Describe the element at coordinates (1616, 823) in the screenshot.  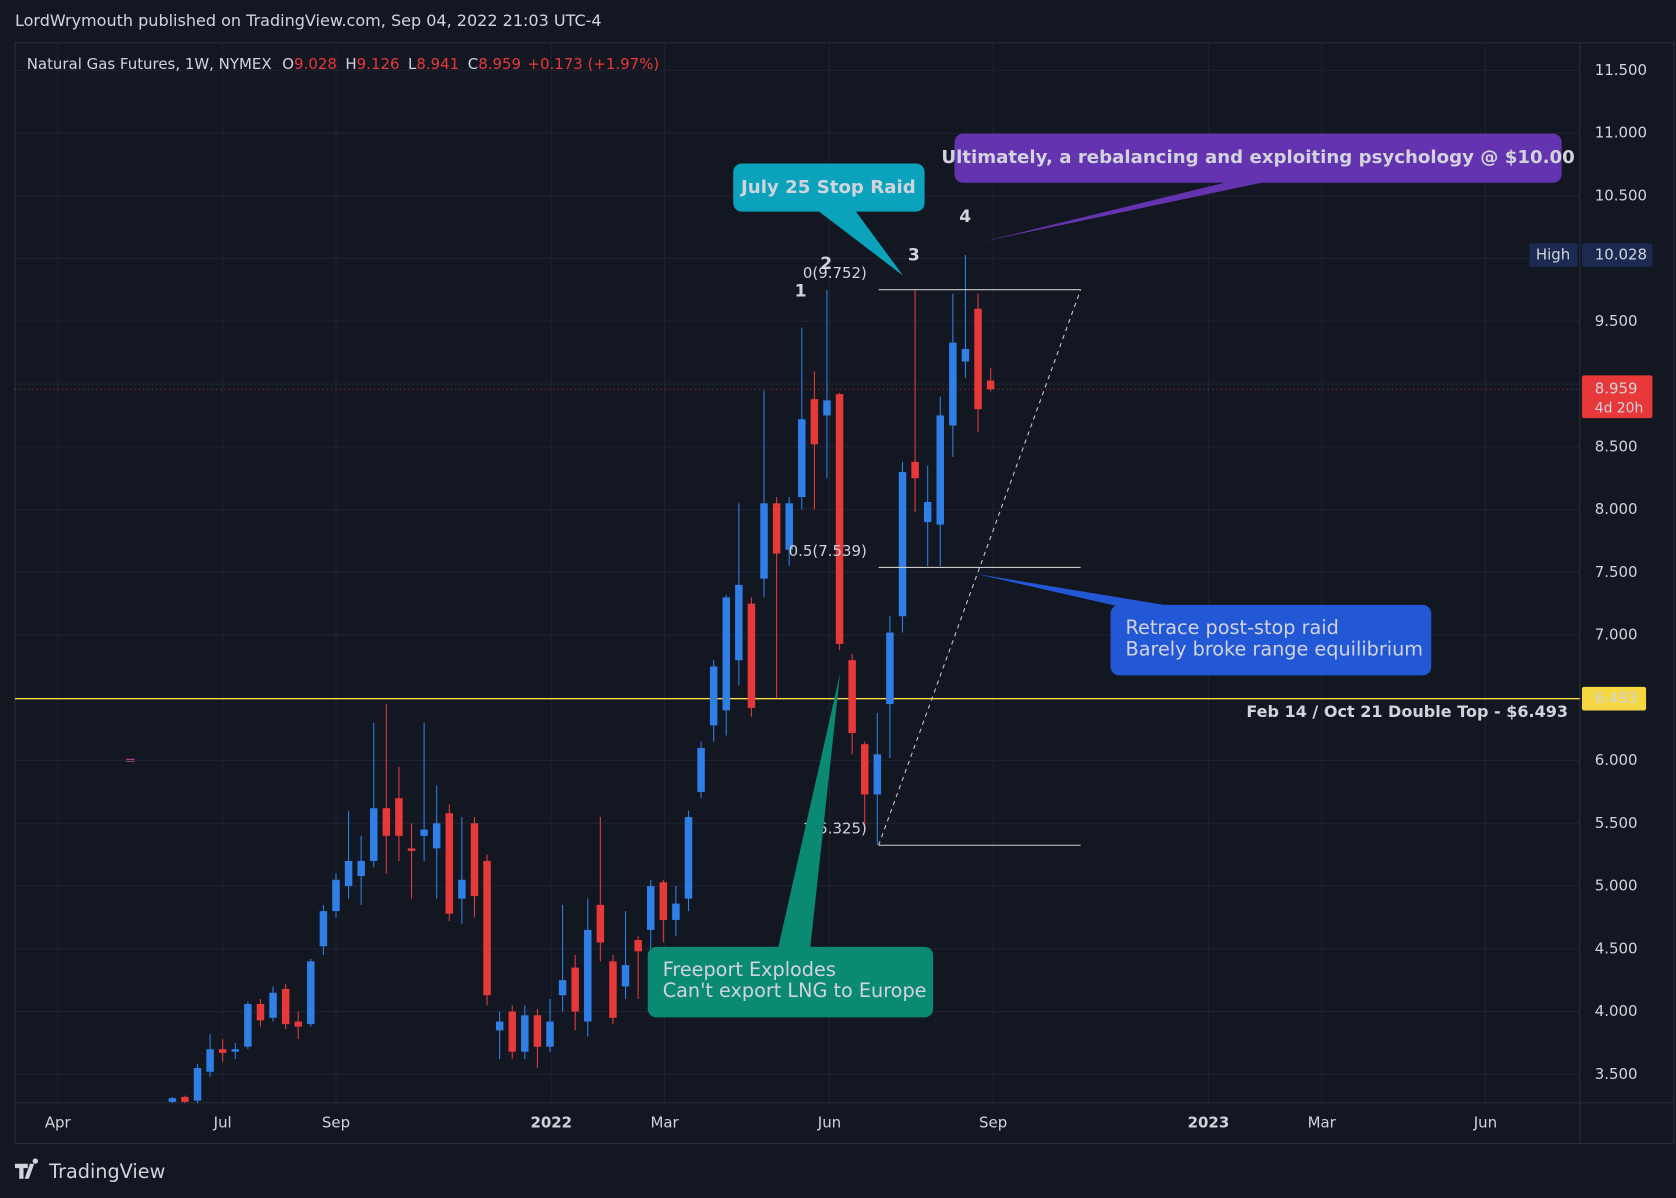
I see `y-tick-label: 5.500` at that location.